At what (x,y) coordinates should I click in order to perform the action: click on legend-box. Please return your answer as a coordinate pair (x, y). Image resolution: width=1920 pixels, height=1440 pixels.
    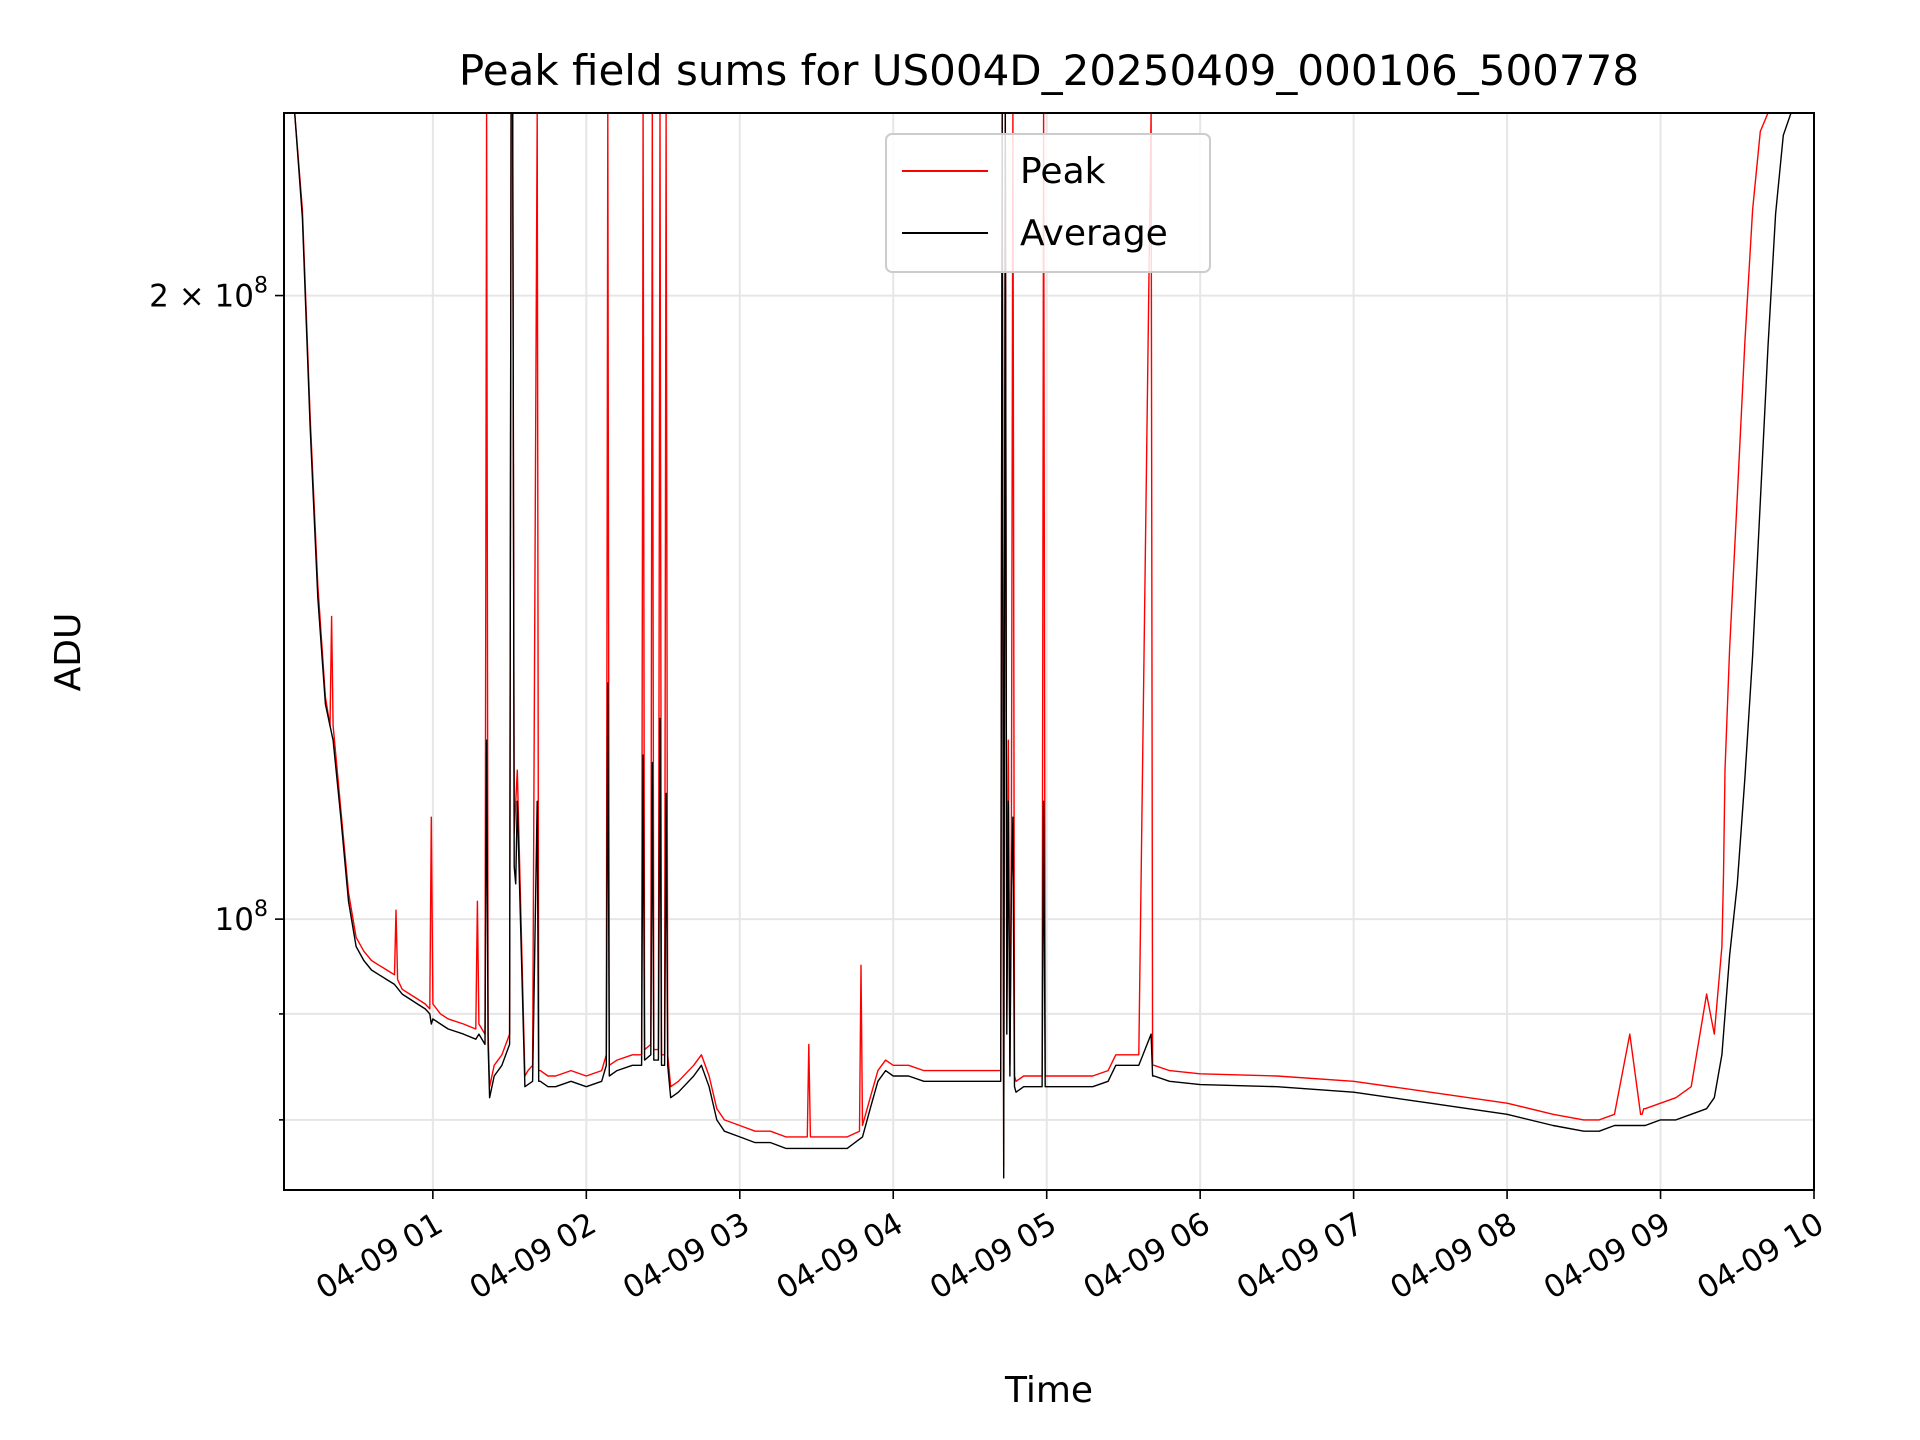
    Looking at the image, I should click on (1048, 203).